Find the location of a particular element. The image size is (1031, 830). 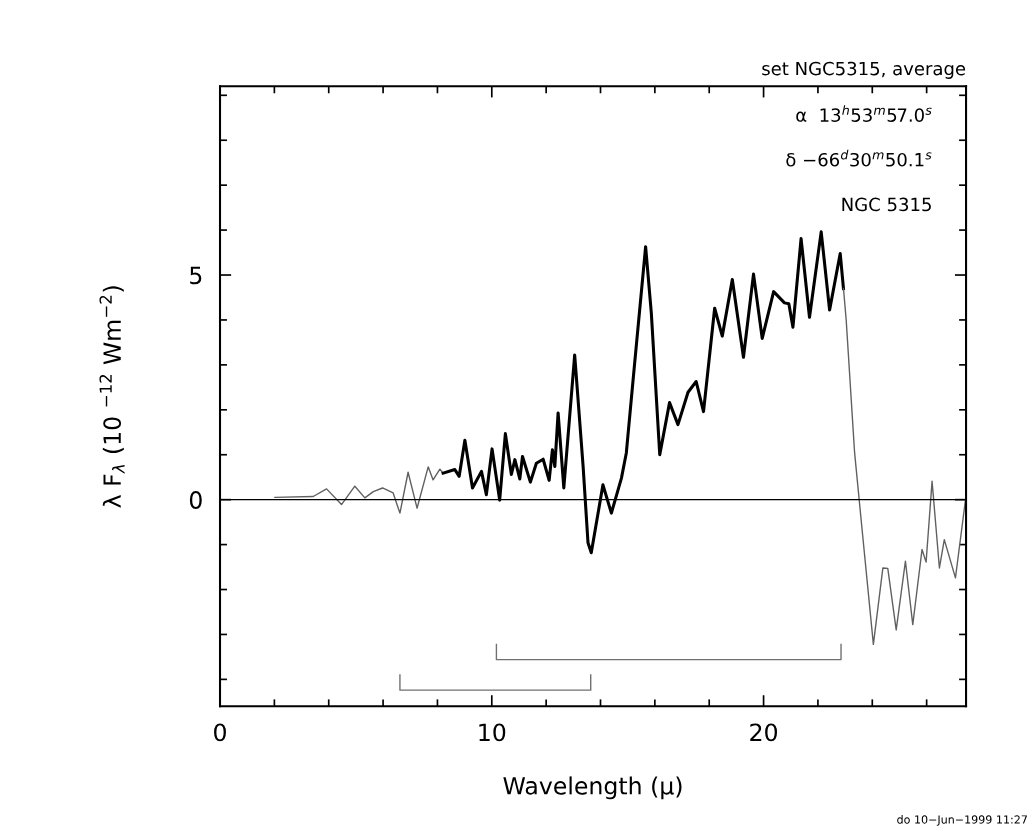

annotation: α 13$^{h}$53$^{m}$57.0$^{s}$ is located at coordinates (864, 113).